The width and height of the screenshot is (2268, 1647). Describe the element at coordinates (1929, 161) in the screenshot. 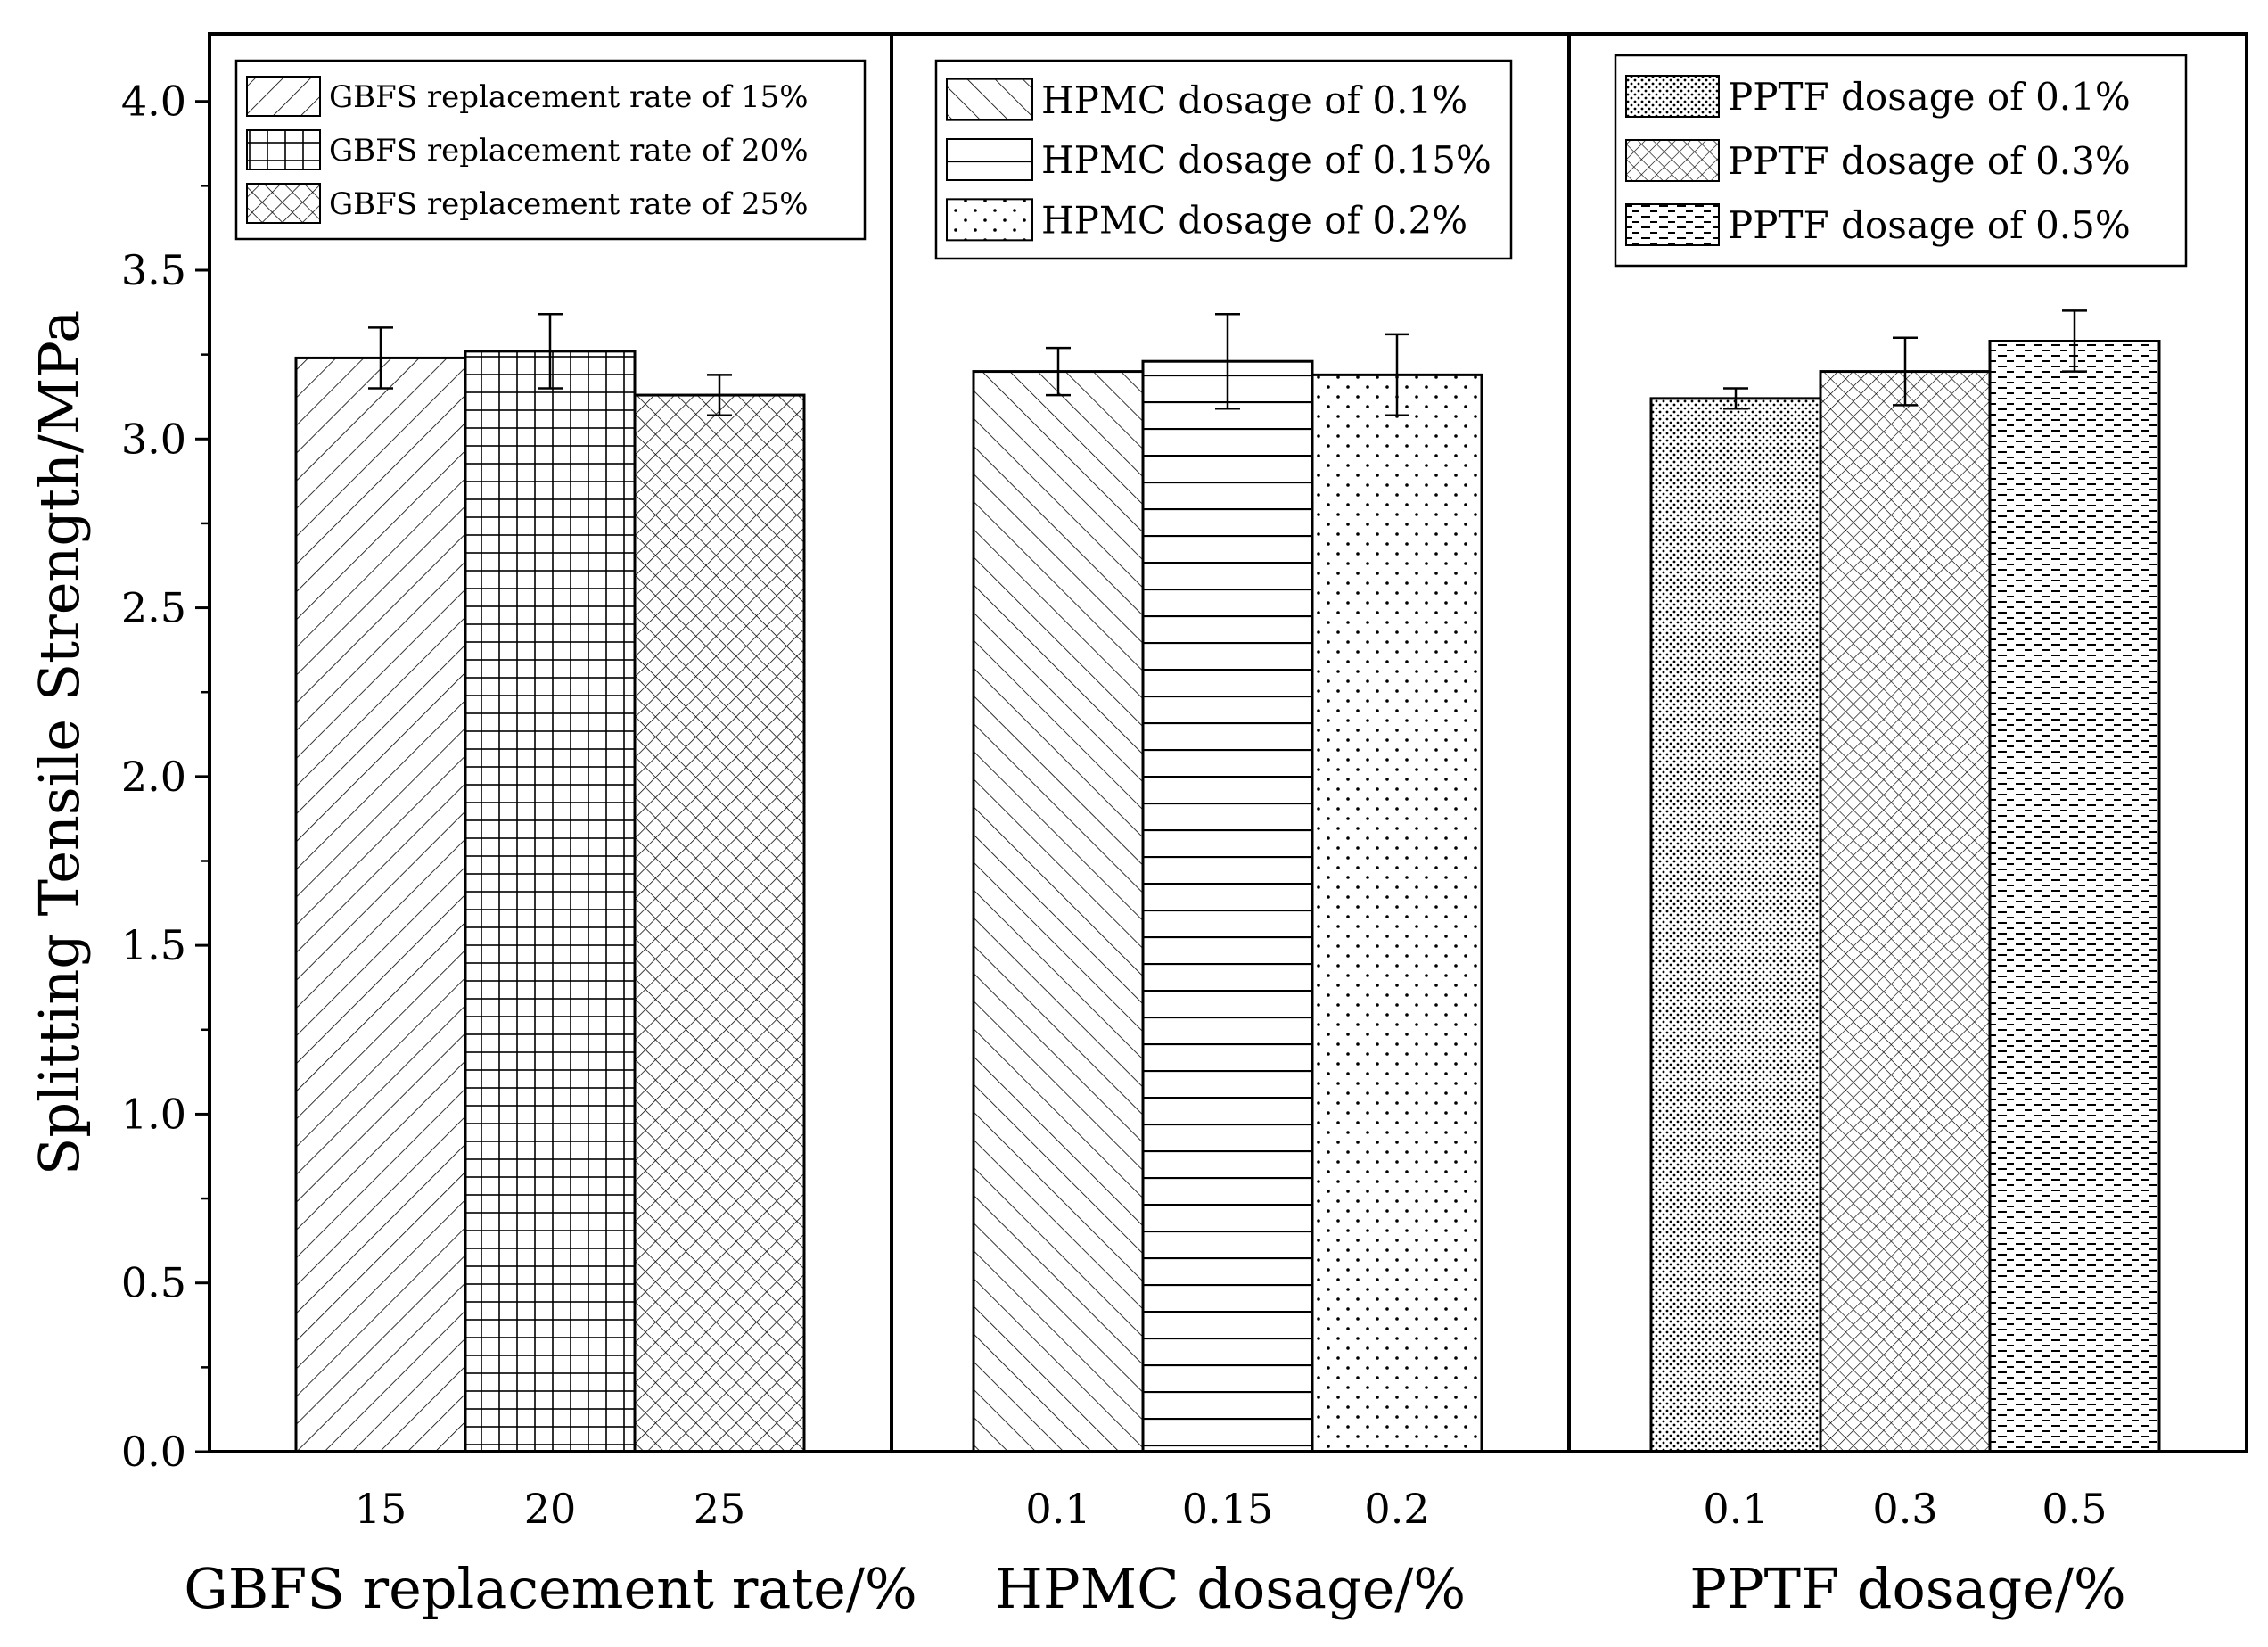

I see `legend-label: PPTF dosage of 0.3%` at that location.